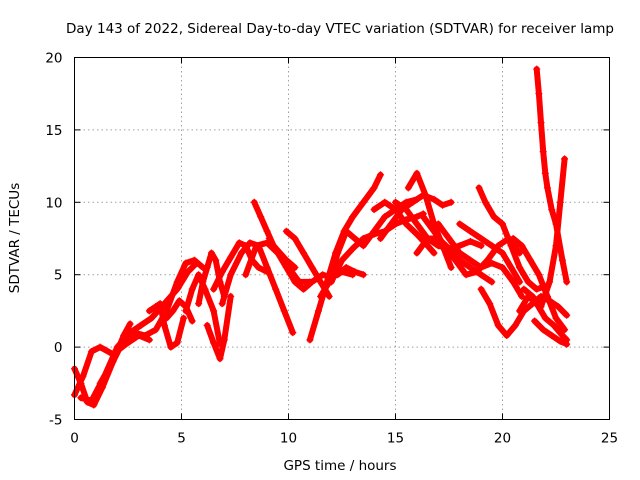 This screenshot has width=640, height=480. I want to click on y-tick-label: 10, so click(53, 203).